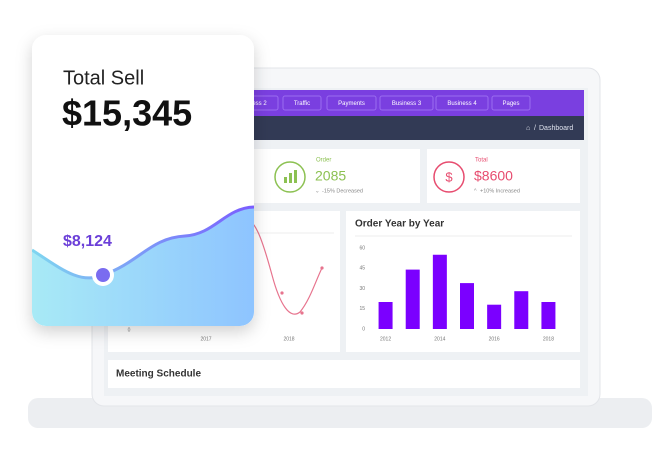  What do you see at coordinates (475, 191) in the screenshot?
I see `stat-arrow: ^` at bounding box center [475, 191].